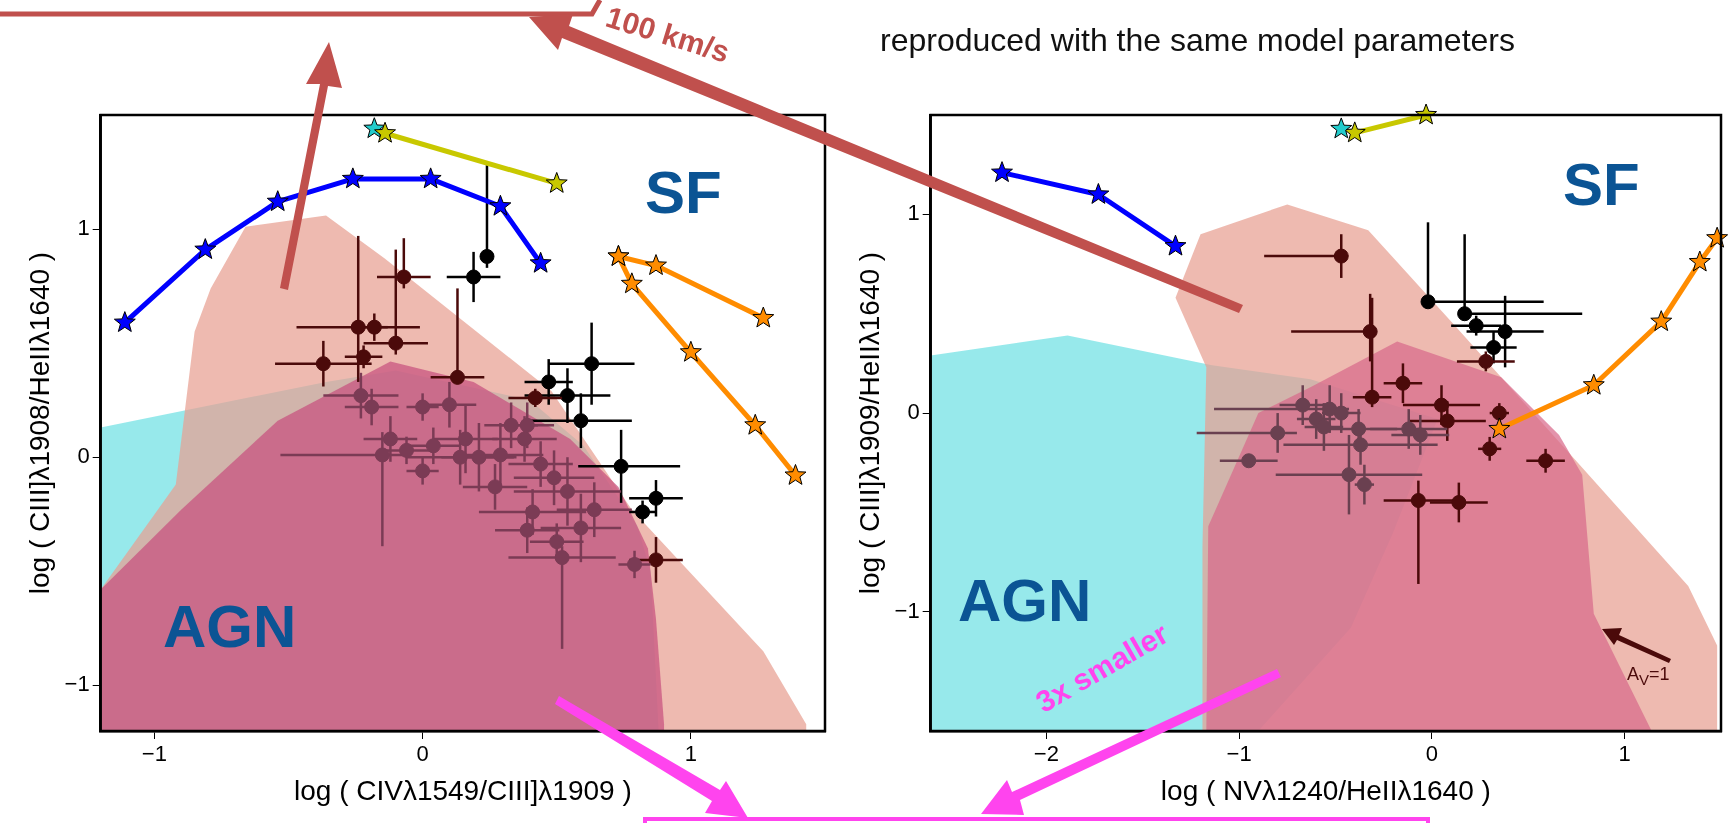  Describe the element at coordinates (668, 35) in the screenshot. I see `text: 100 km/s` at that location.